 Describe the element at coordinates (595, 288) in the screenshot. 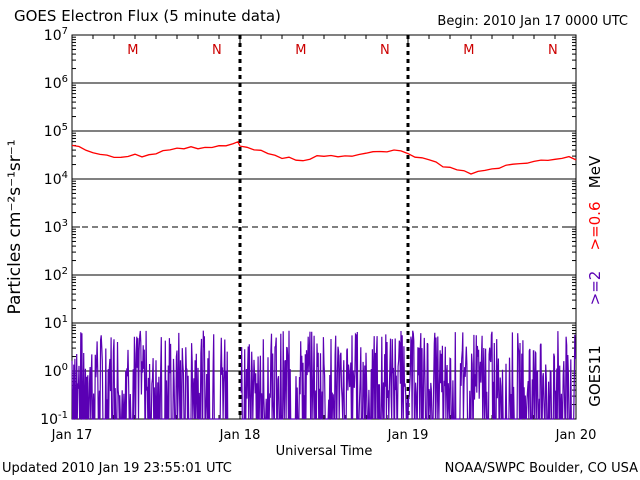

I see `legend-ge2: >=2` at that location.